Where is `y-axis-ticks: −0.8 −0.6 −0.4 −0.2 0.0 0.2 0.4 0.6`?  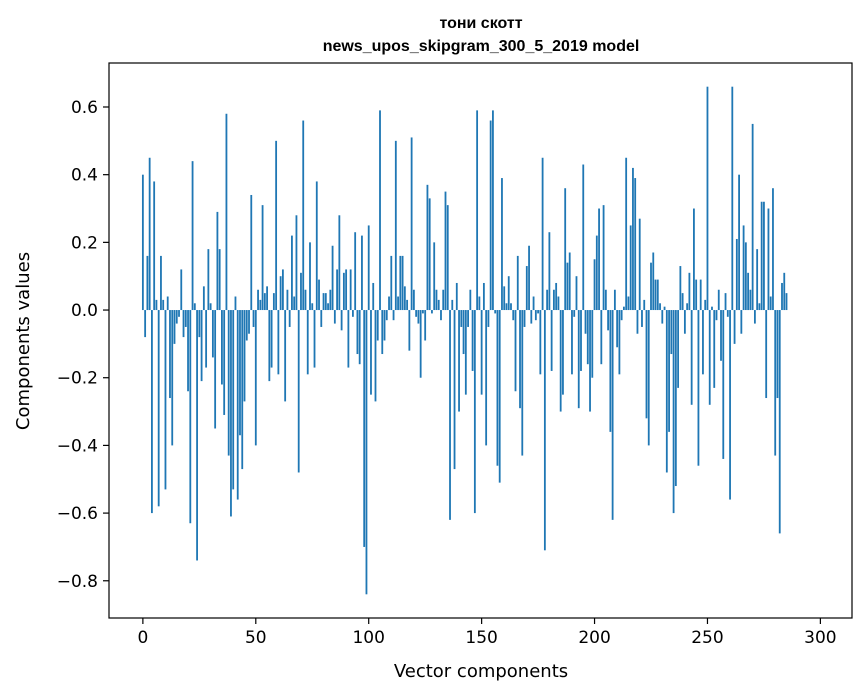 y-axis-ticks: −0.8 −0.6 −0.4 −0.2 0.0 0.2 0.4 0.6 is located at coordinates (83, 345).